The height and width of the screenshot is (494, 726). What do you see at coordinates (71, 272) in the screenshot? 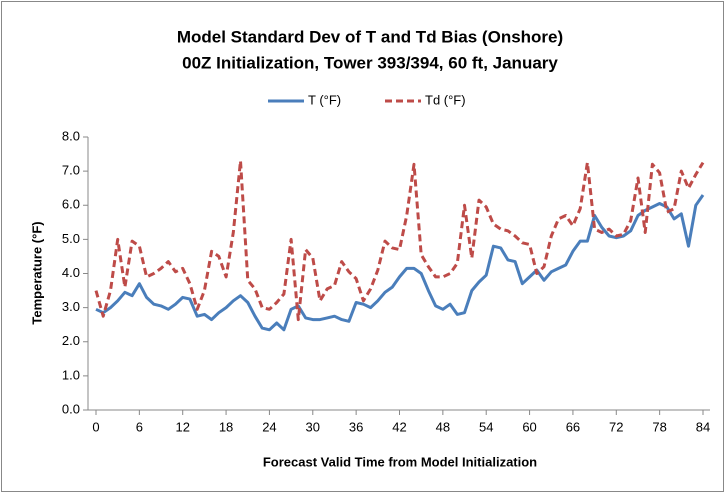
I see `y-tick-label: 4.0` at bounding box center [71, 272].